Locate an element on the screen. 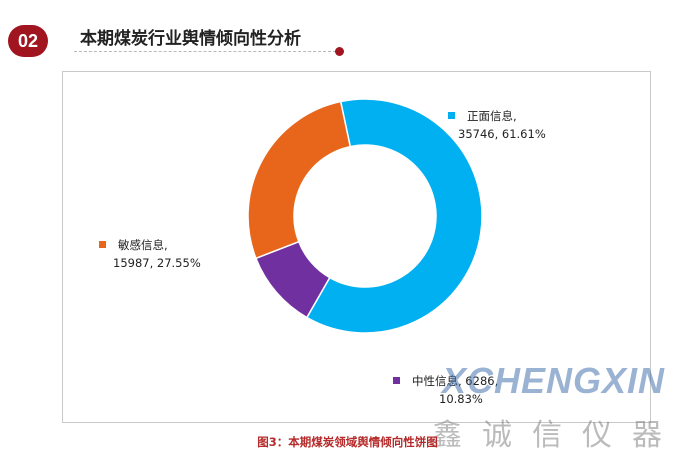 Image resolution: width=695 pixels, height=466 pixels. data-label-neutral-value: 10.83% is located at coordinates (461, 399).